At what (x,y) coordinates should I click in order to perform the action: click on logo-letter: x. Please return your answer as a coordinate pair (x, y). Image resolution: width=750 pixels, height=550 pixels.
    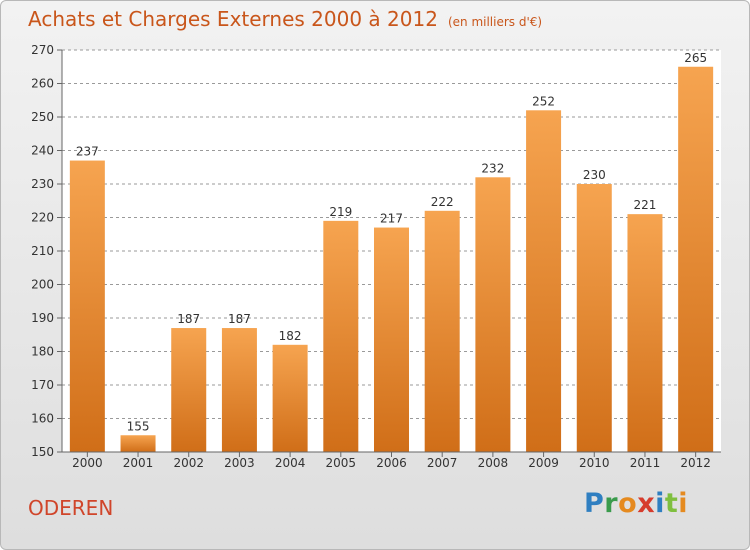
    Looking at the image, I should click on (646, 503).